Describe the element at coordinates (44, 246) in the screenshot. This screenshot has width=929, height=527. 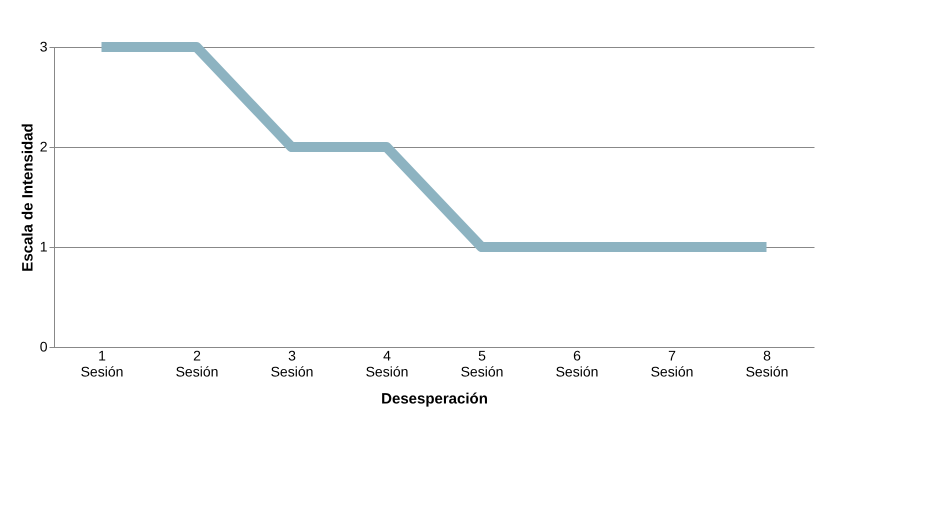
I see `y-tick-label: 1` at that location.